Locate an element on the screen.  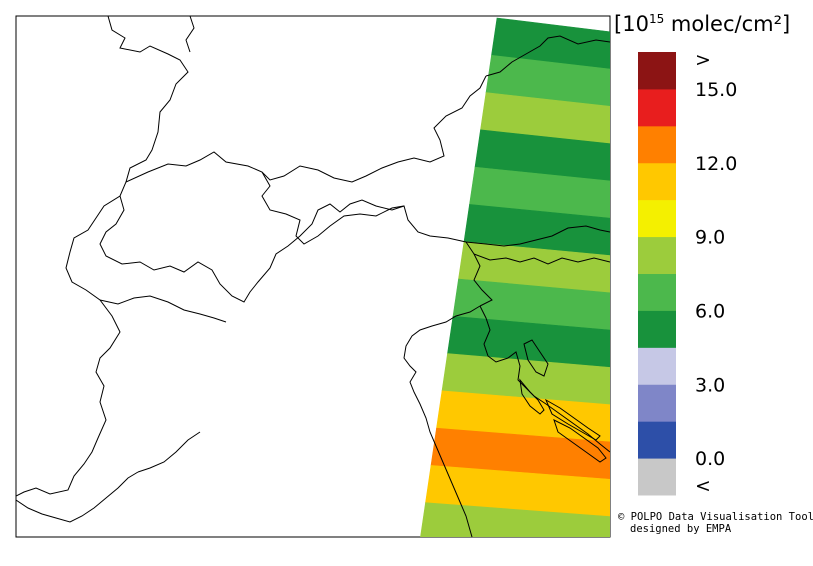
border-austria-italy is located at coordinates (435, 209).